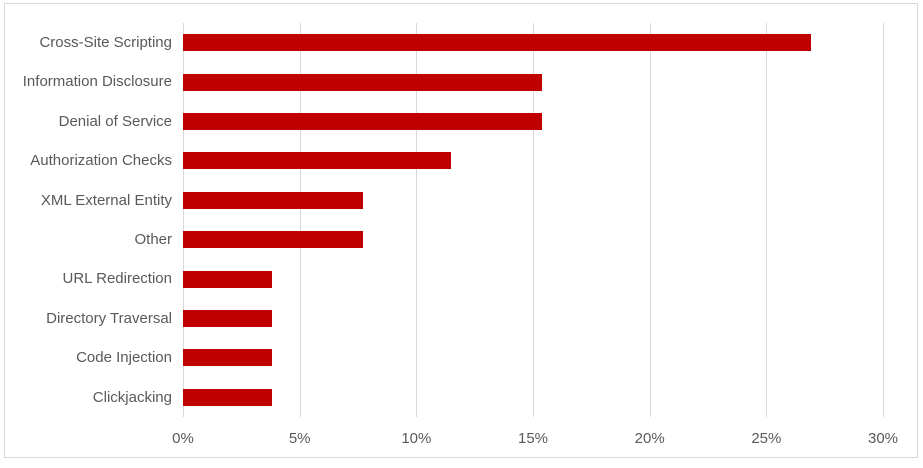  I want to click on x-tick-label: 30%, so click(883, 438).